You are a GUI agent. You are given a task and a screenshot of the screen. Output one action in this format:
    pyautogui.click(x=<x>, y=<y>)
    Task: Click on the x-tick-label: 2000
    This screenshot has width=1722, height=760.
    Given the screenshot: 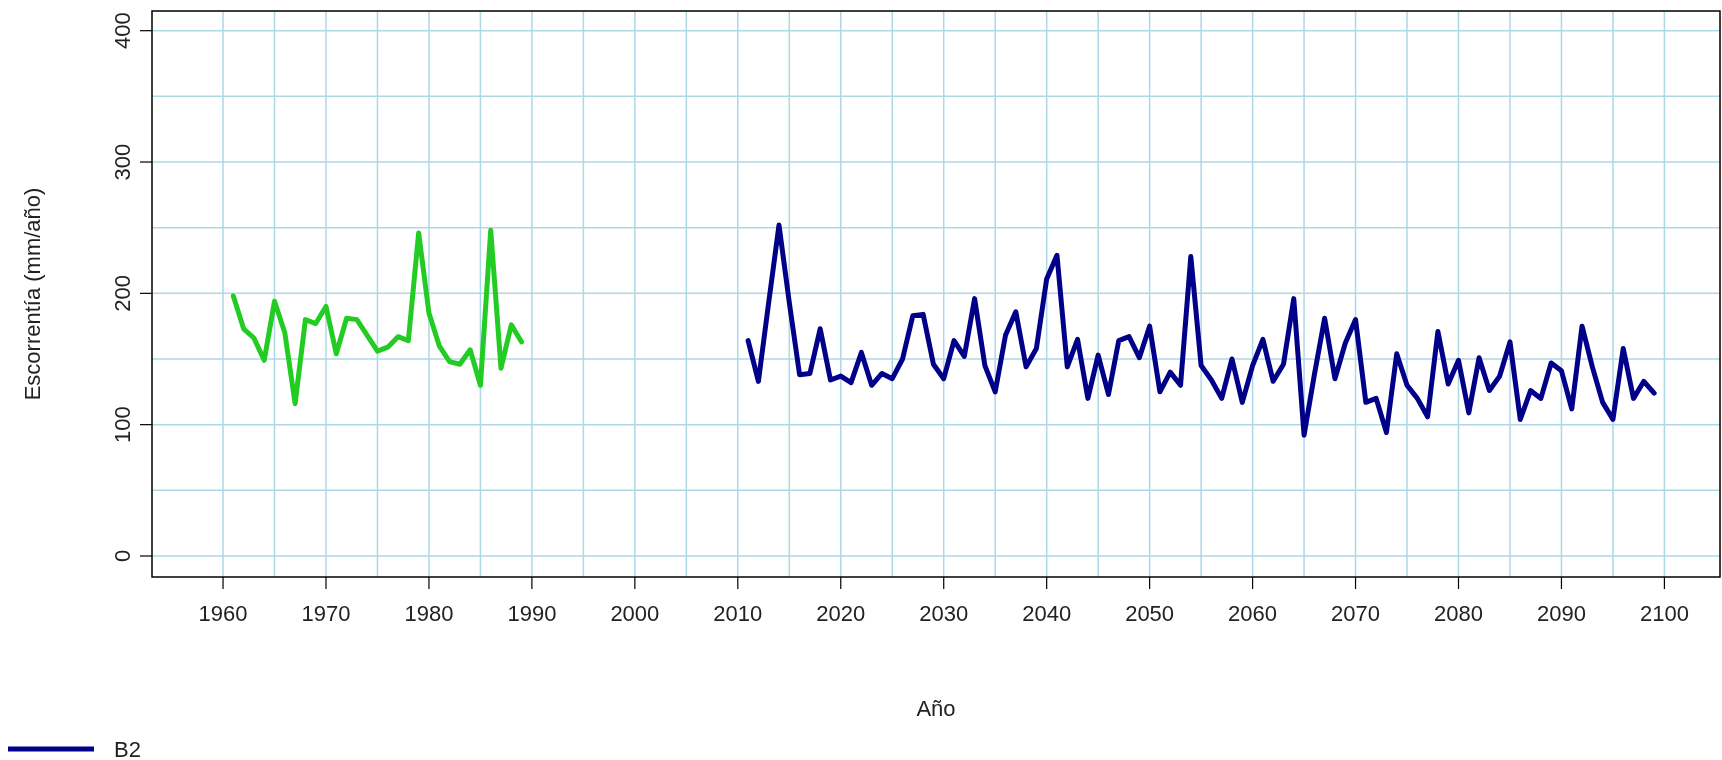 What is the action you would take?
    pyautogui.click(x=635, y=613)
    